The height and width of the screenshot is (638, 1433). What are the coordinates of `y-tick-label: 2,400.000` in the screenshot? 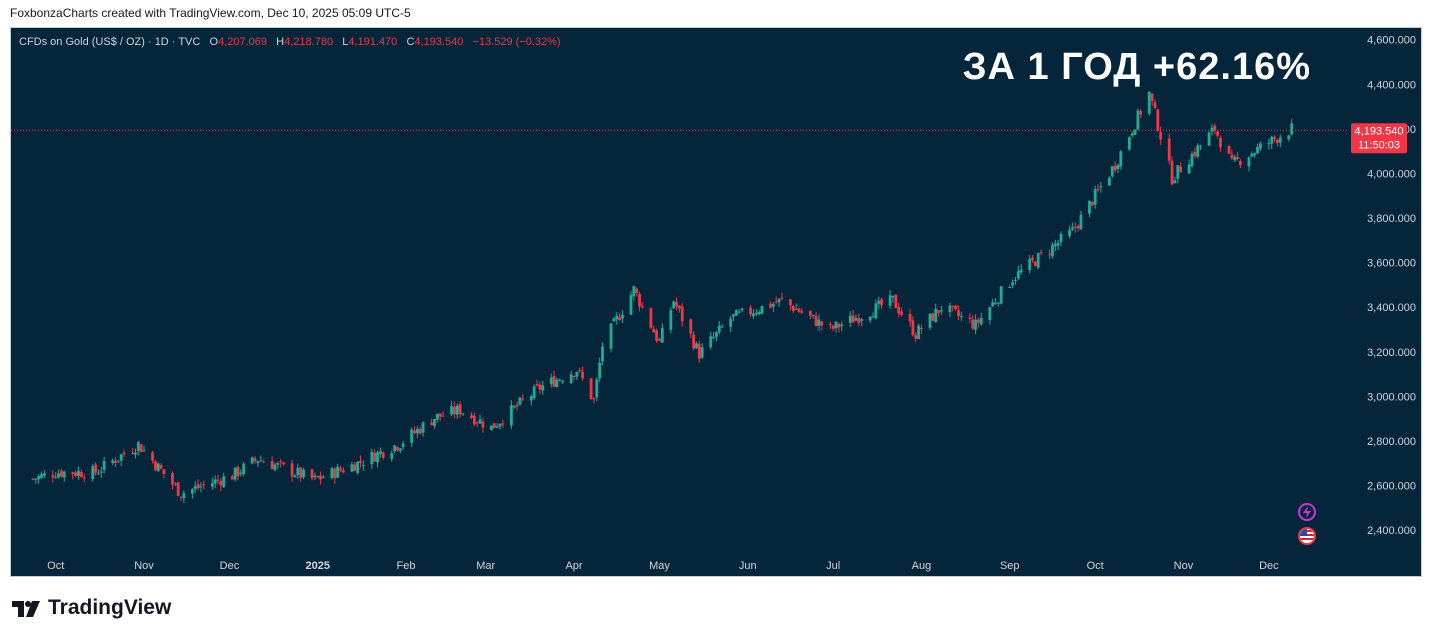 It's located at (1391, 531).